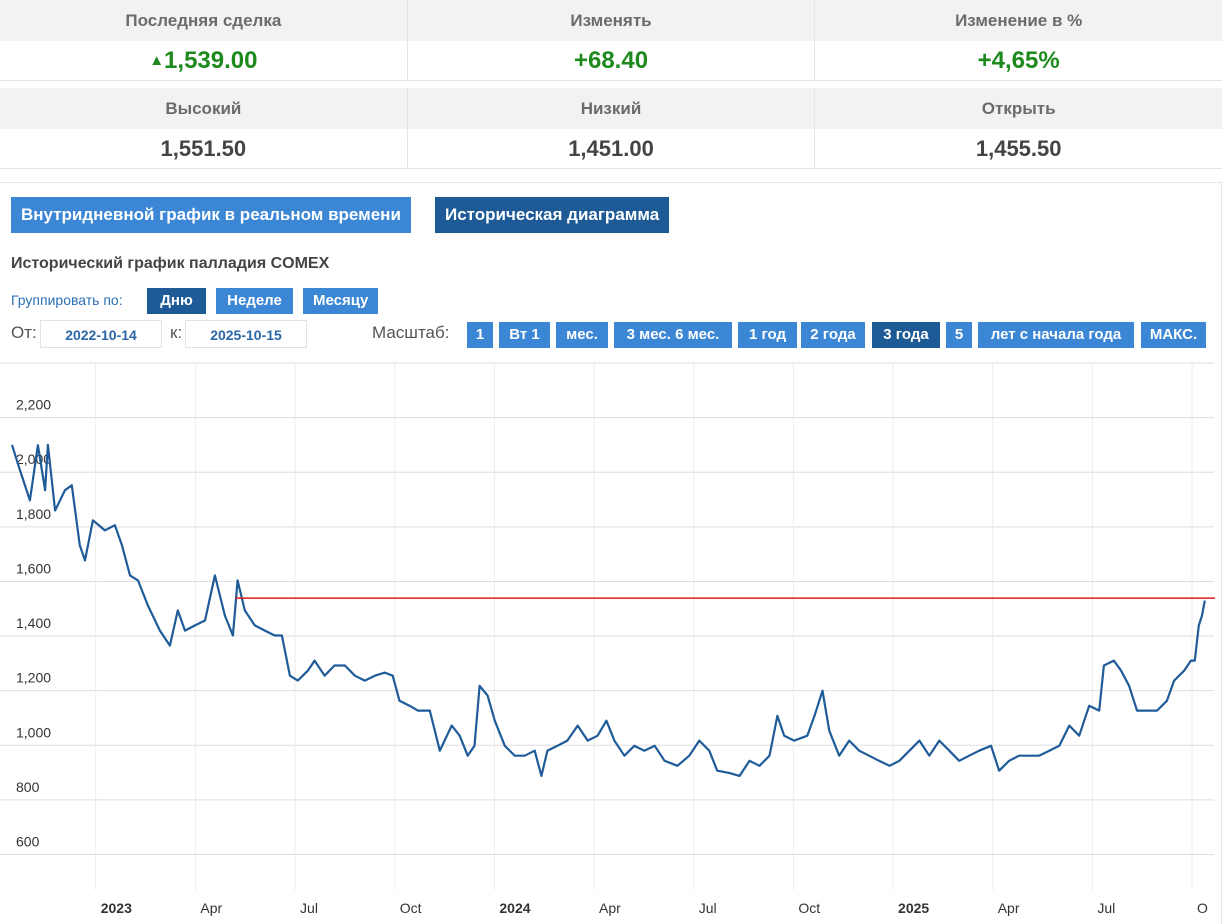 The height and width of the screenshot is (924, 1231). I want to click on section-title: Исторический график палладия COMEX, so click(170, 263).